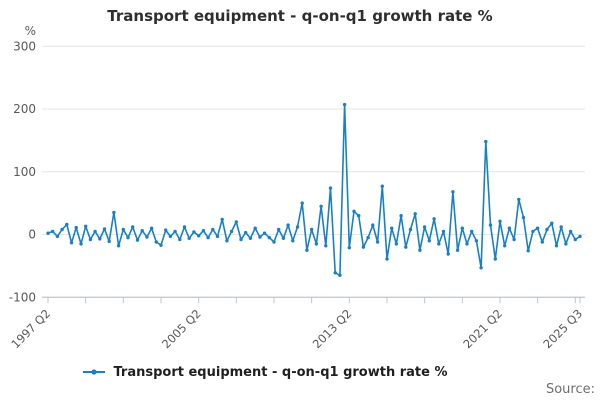 This screenshot has width=600, height=400. What do you see at coordinates (562, 328) in the screenshot?
I see `x-tick-label: 2025 Q3` at bounding box center [562, 328].